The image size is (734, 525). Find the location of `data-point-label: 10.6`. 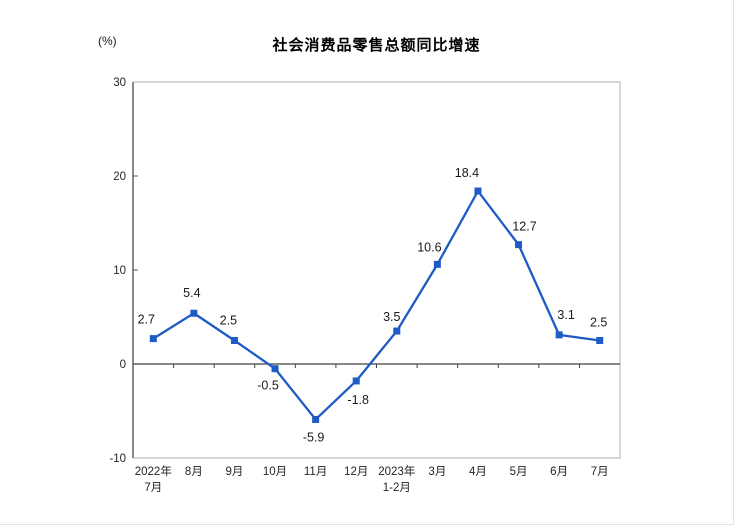

data-point-label: 10.6 is located at coordinates (429, 247).